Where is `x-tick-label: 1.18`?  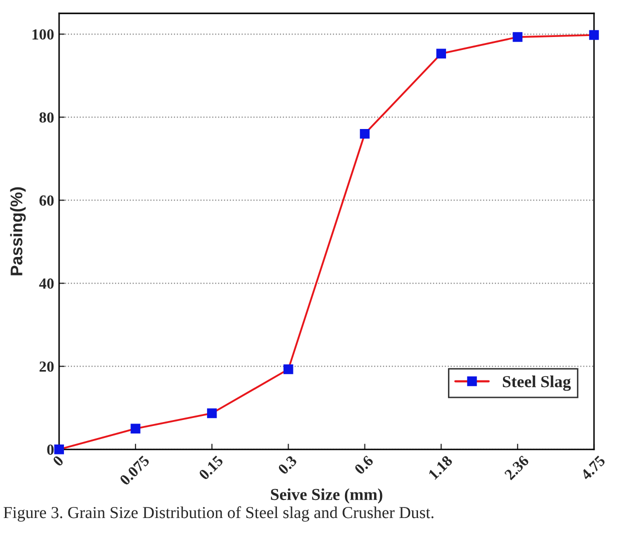
x-tick-label: 1.18 is located at coordinates (441, 467).